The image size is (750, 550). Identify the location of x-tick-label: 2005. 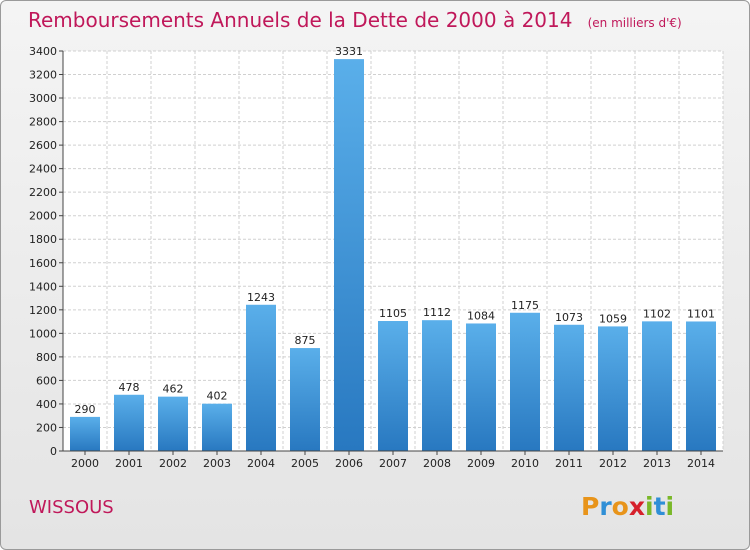
(305, 463).